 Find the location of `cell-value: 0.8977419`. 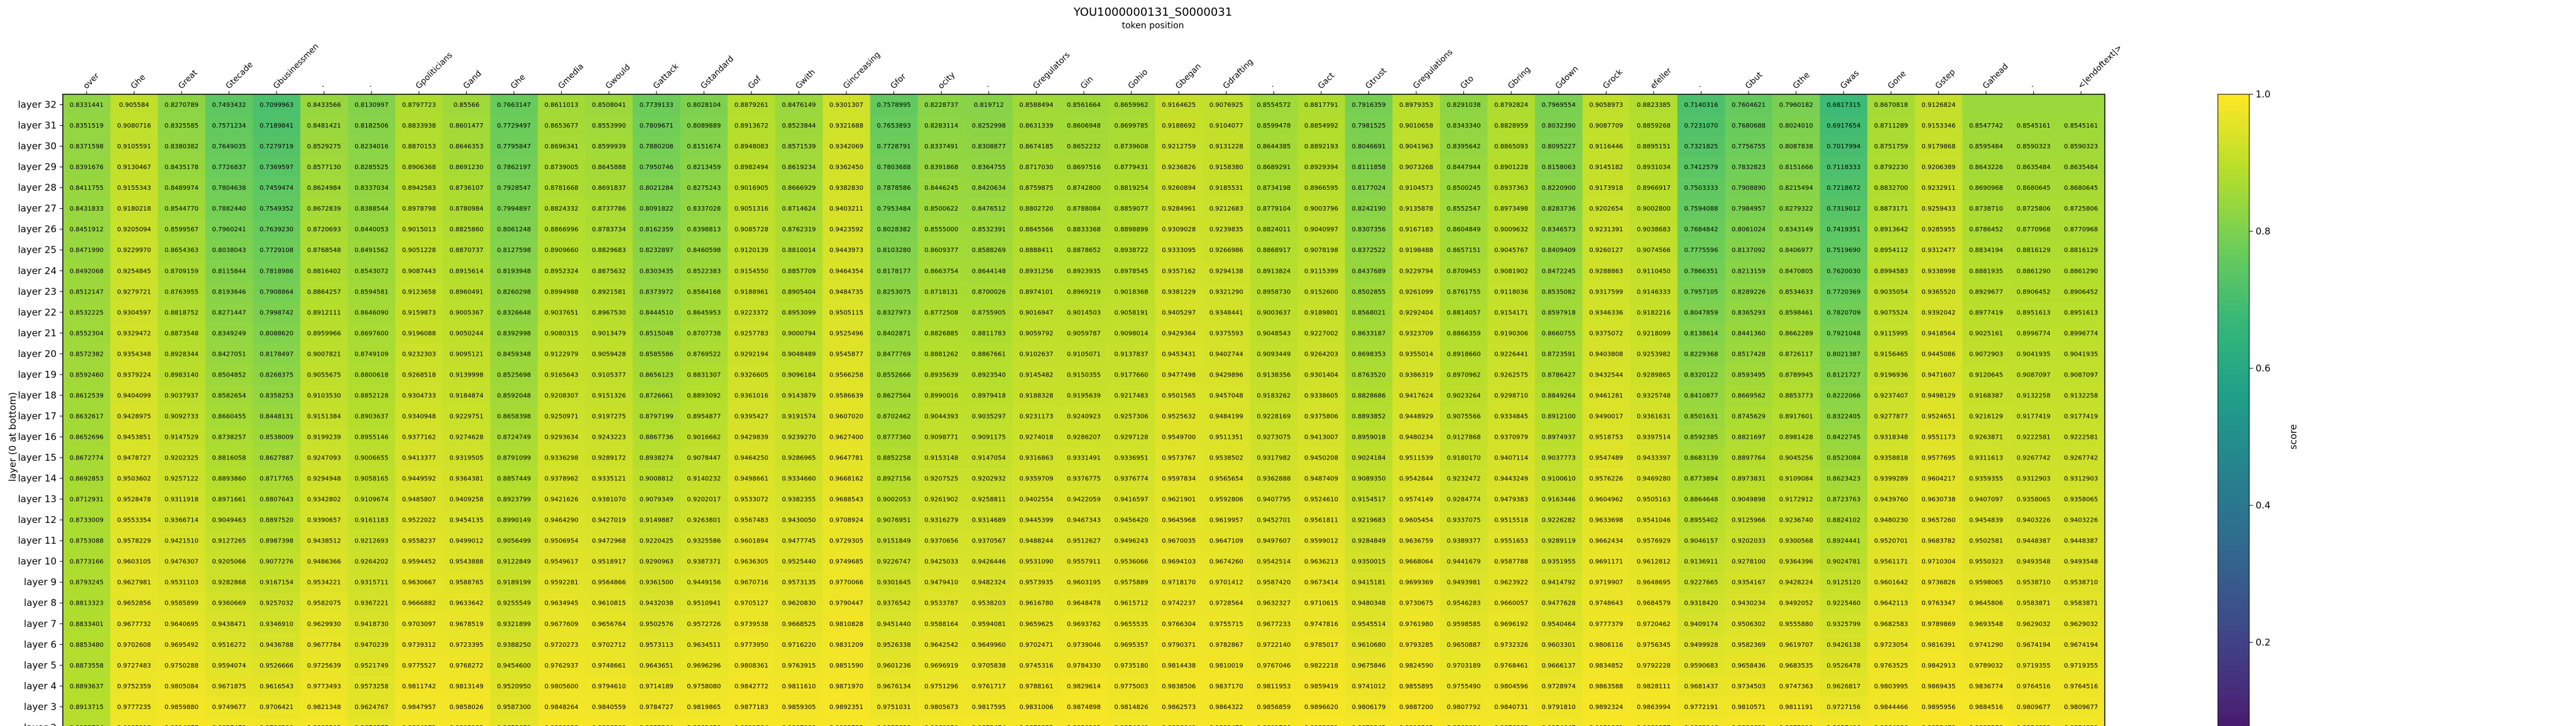

cell-value: 0.8977419 is located at coordinates (1986, 312).